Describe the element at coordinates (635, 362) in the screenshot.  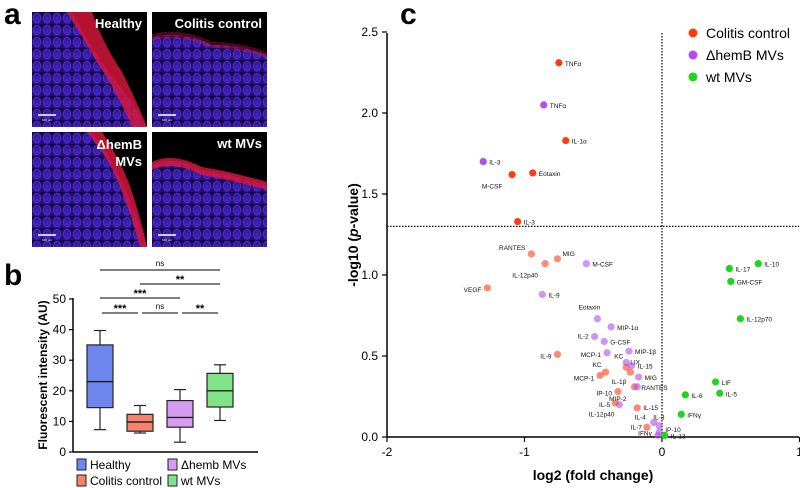
I see `point-label: LIX` at that location.